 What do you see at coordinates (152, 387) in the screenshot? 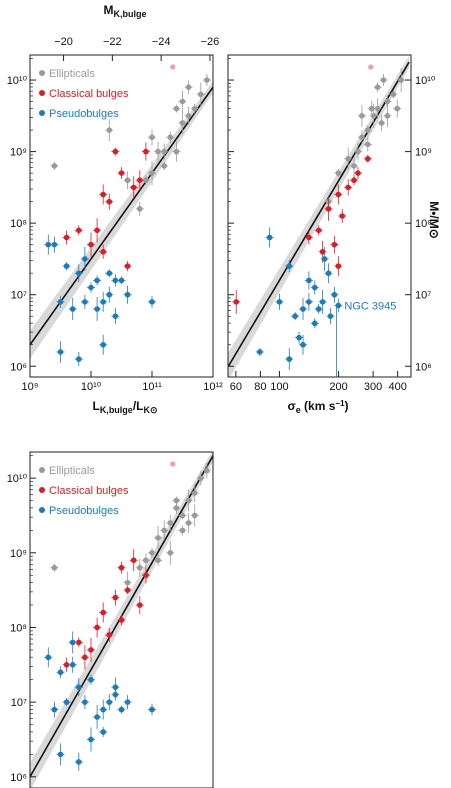
I see `x-tick-label: 10¹¹` at bounding box center [152, 387].